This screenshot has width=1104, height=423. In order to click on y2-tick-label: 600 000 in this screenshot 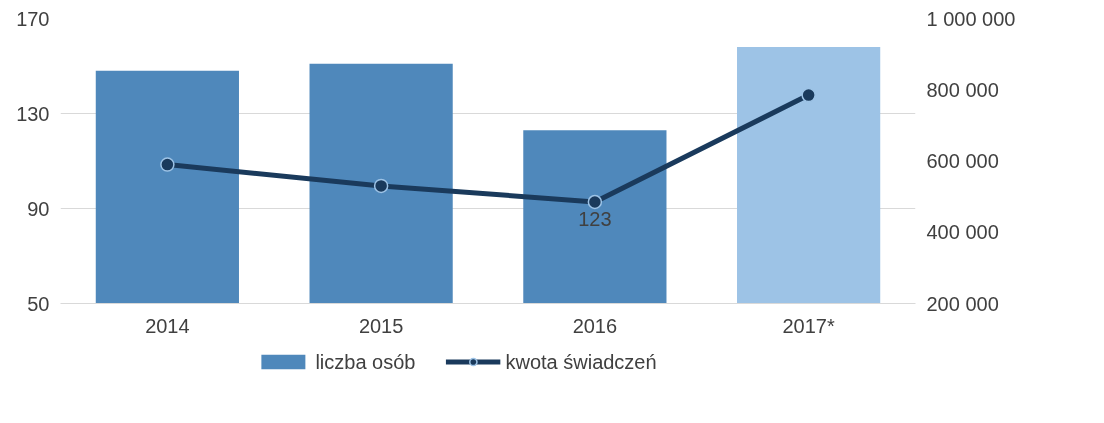, I will do `click(962, 161)`.